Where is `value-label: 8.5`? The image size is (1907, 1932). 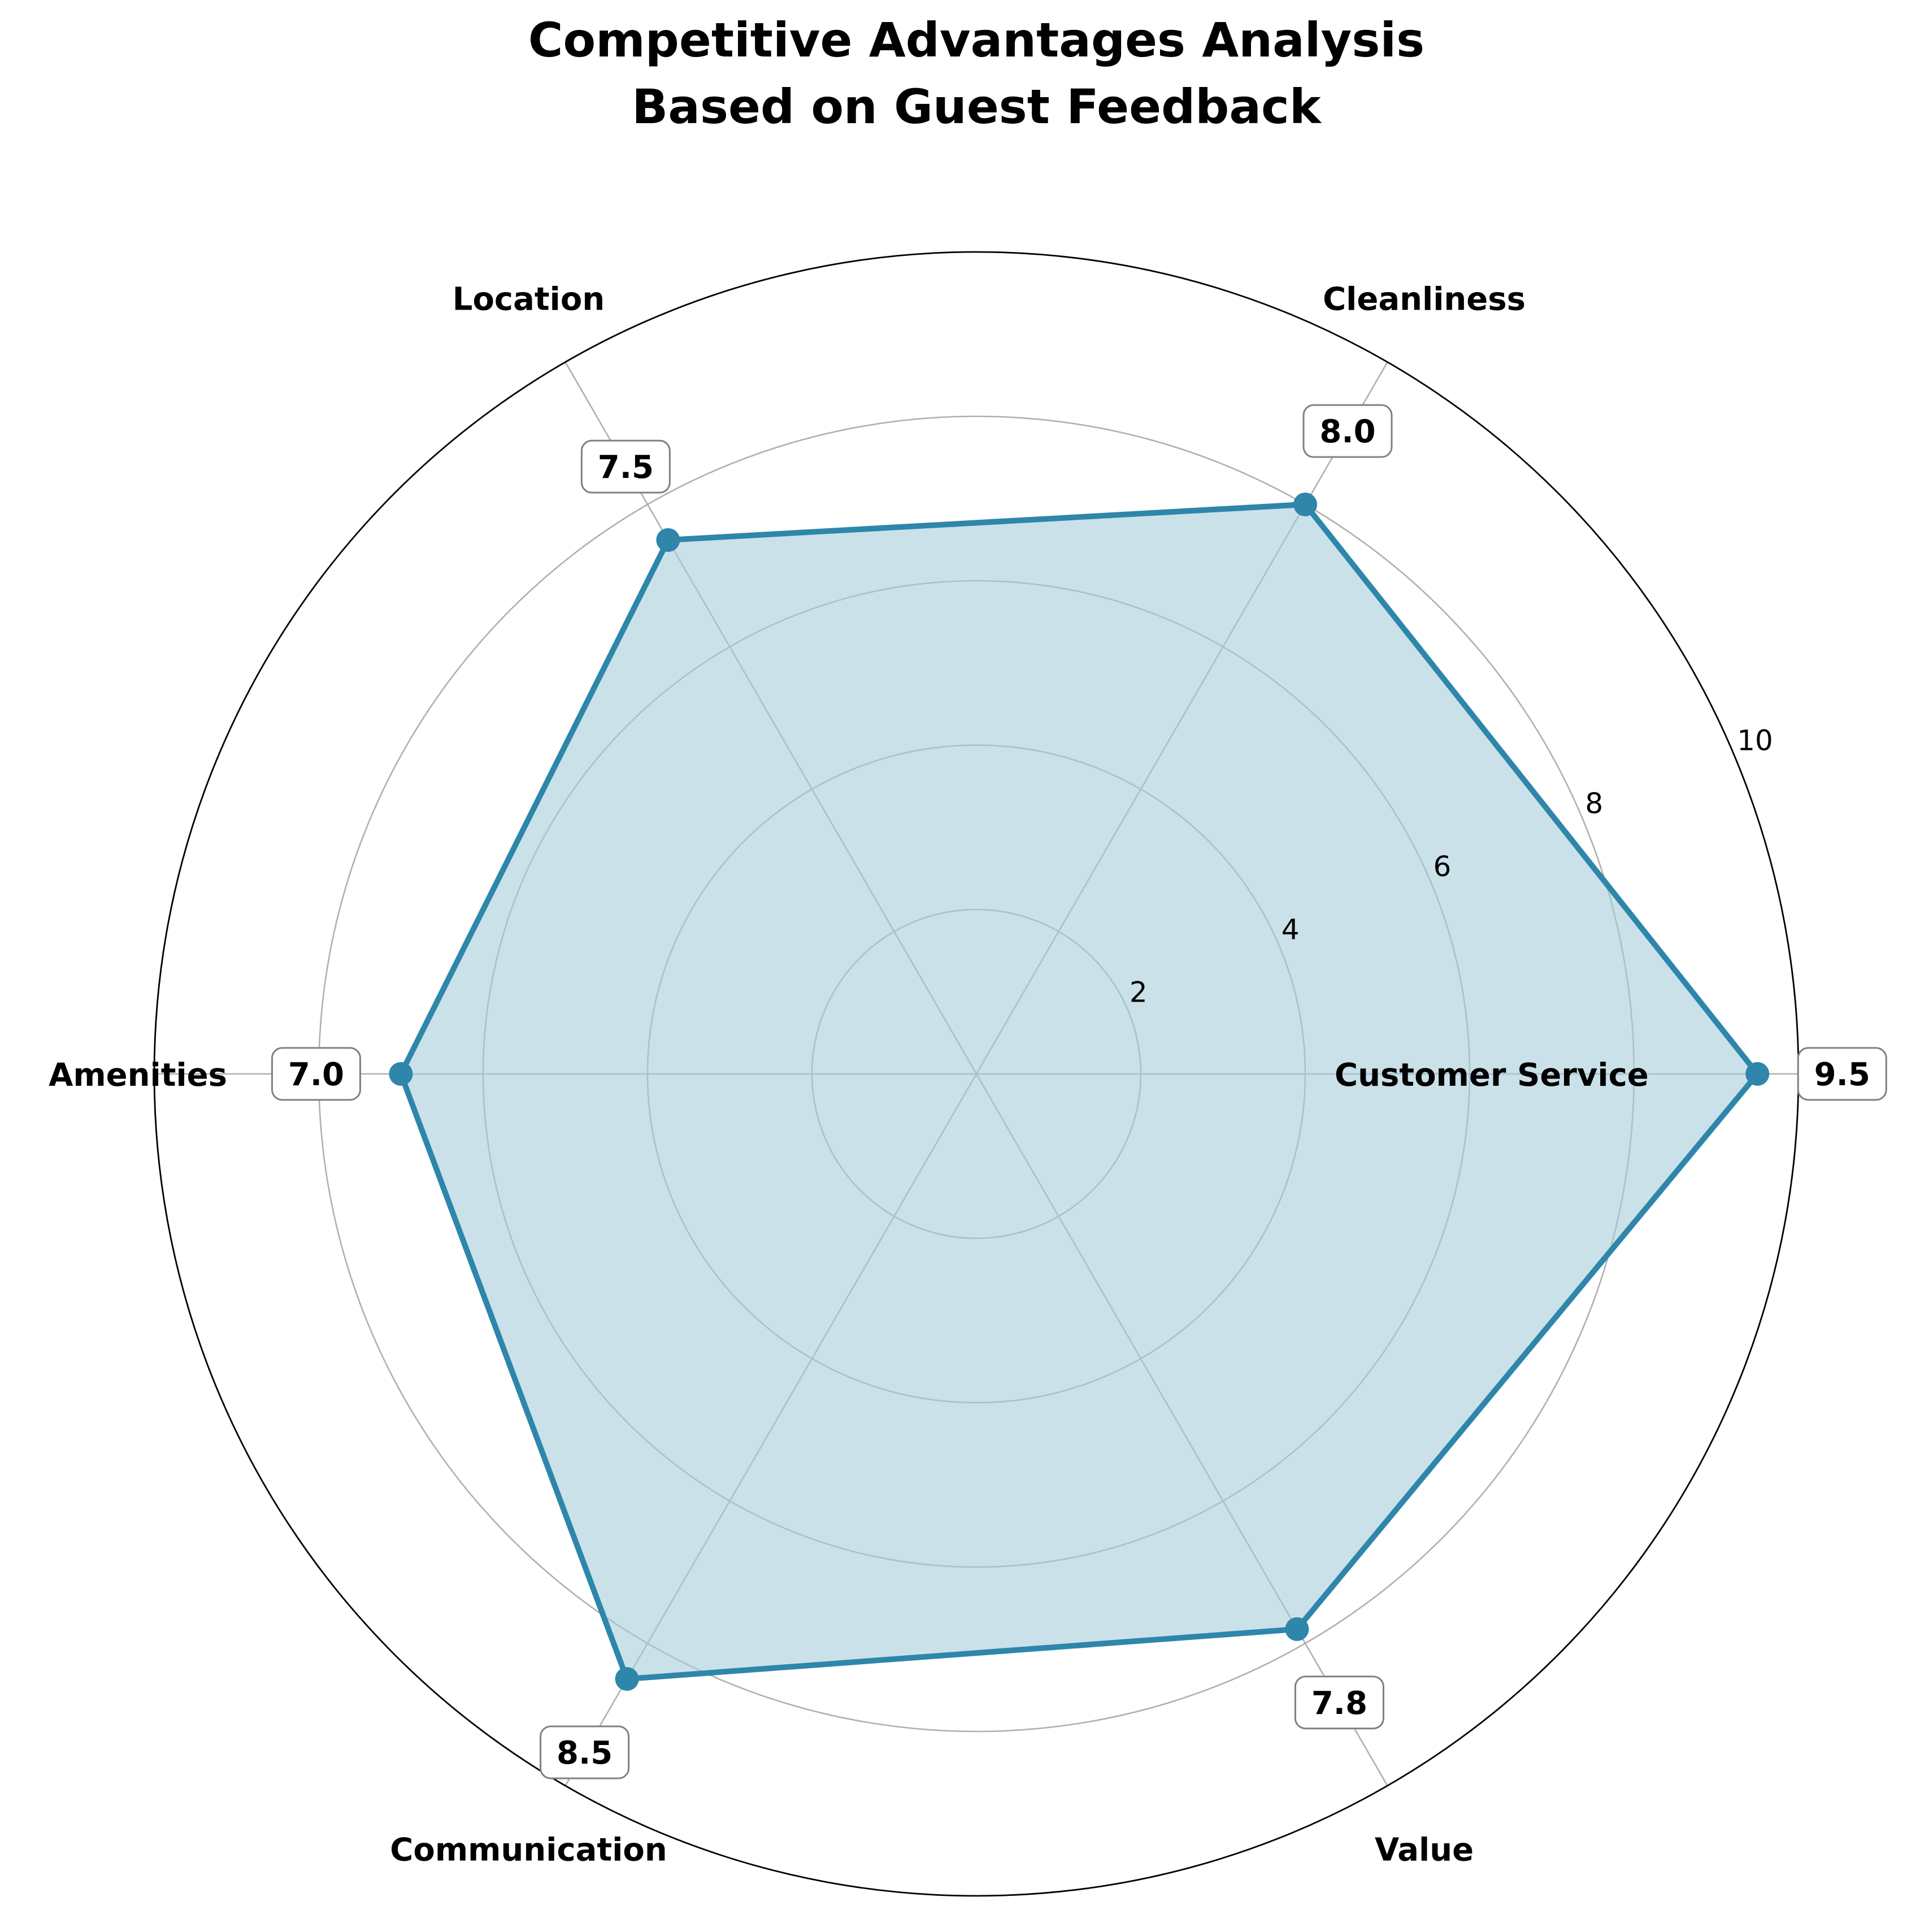
value-label: 8.5 is located at coordinates (585, 1753).